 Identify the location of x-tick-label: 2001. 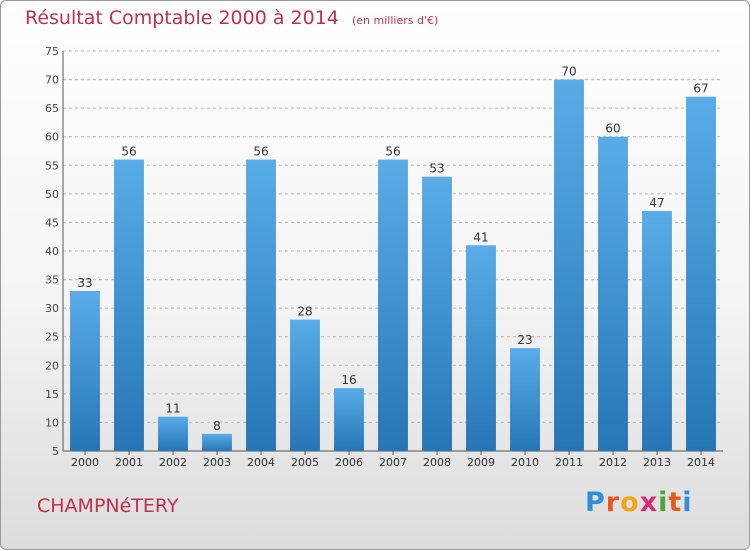
(129, 462).